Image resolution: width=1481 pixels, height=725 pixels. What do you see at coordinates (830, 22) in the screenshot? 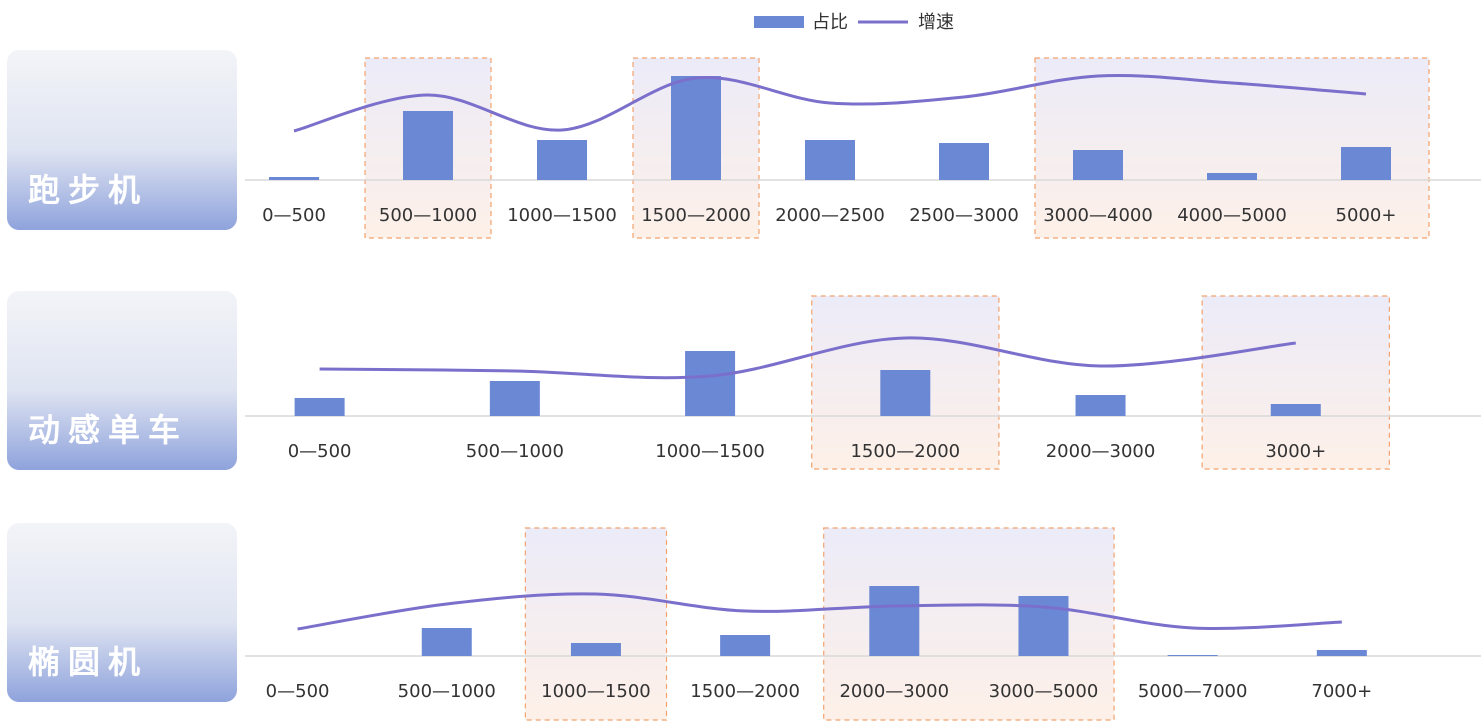
I see `legend-label: 占比` at bounding box center [830, 22].